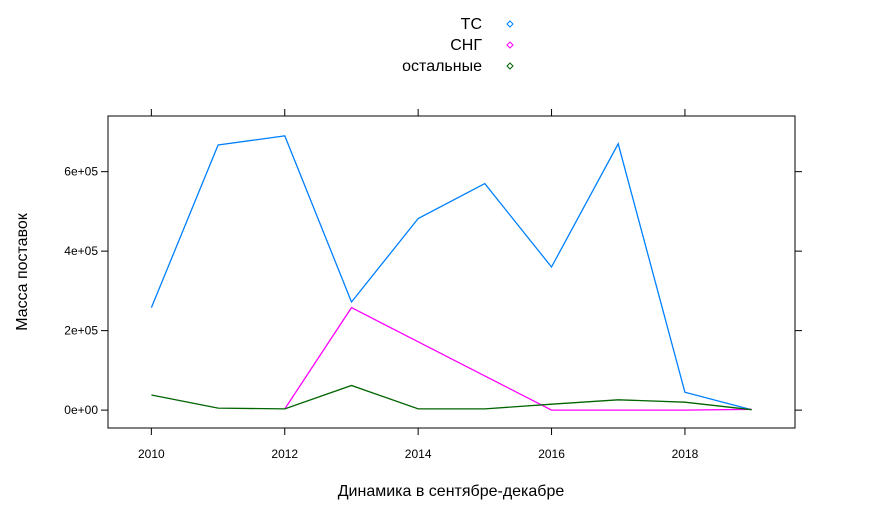 Image resolution: width=873 pixels, height=514 pixels. I want to click on y-tick-label: 4e+05, so click(81, 251).